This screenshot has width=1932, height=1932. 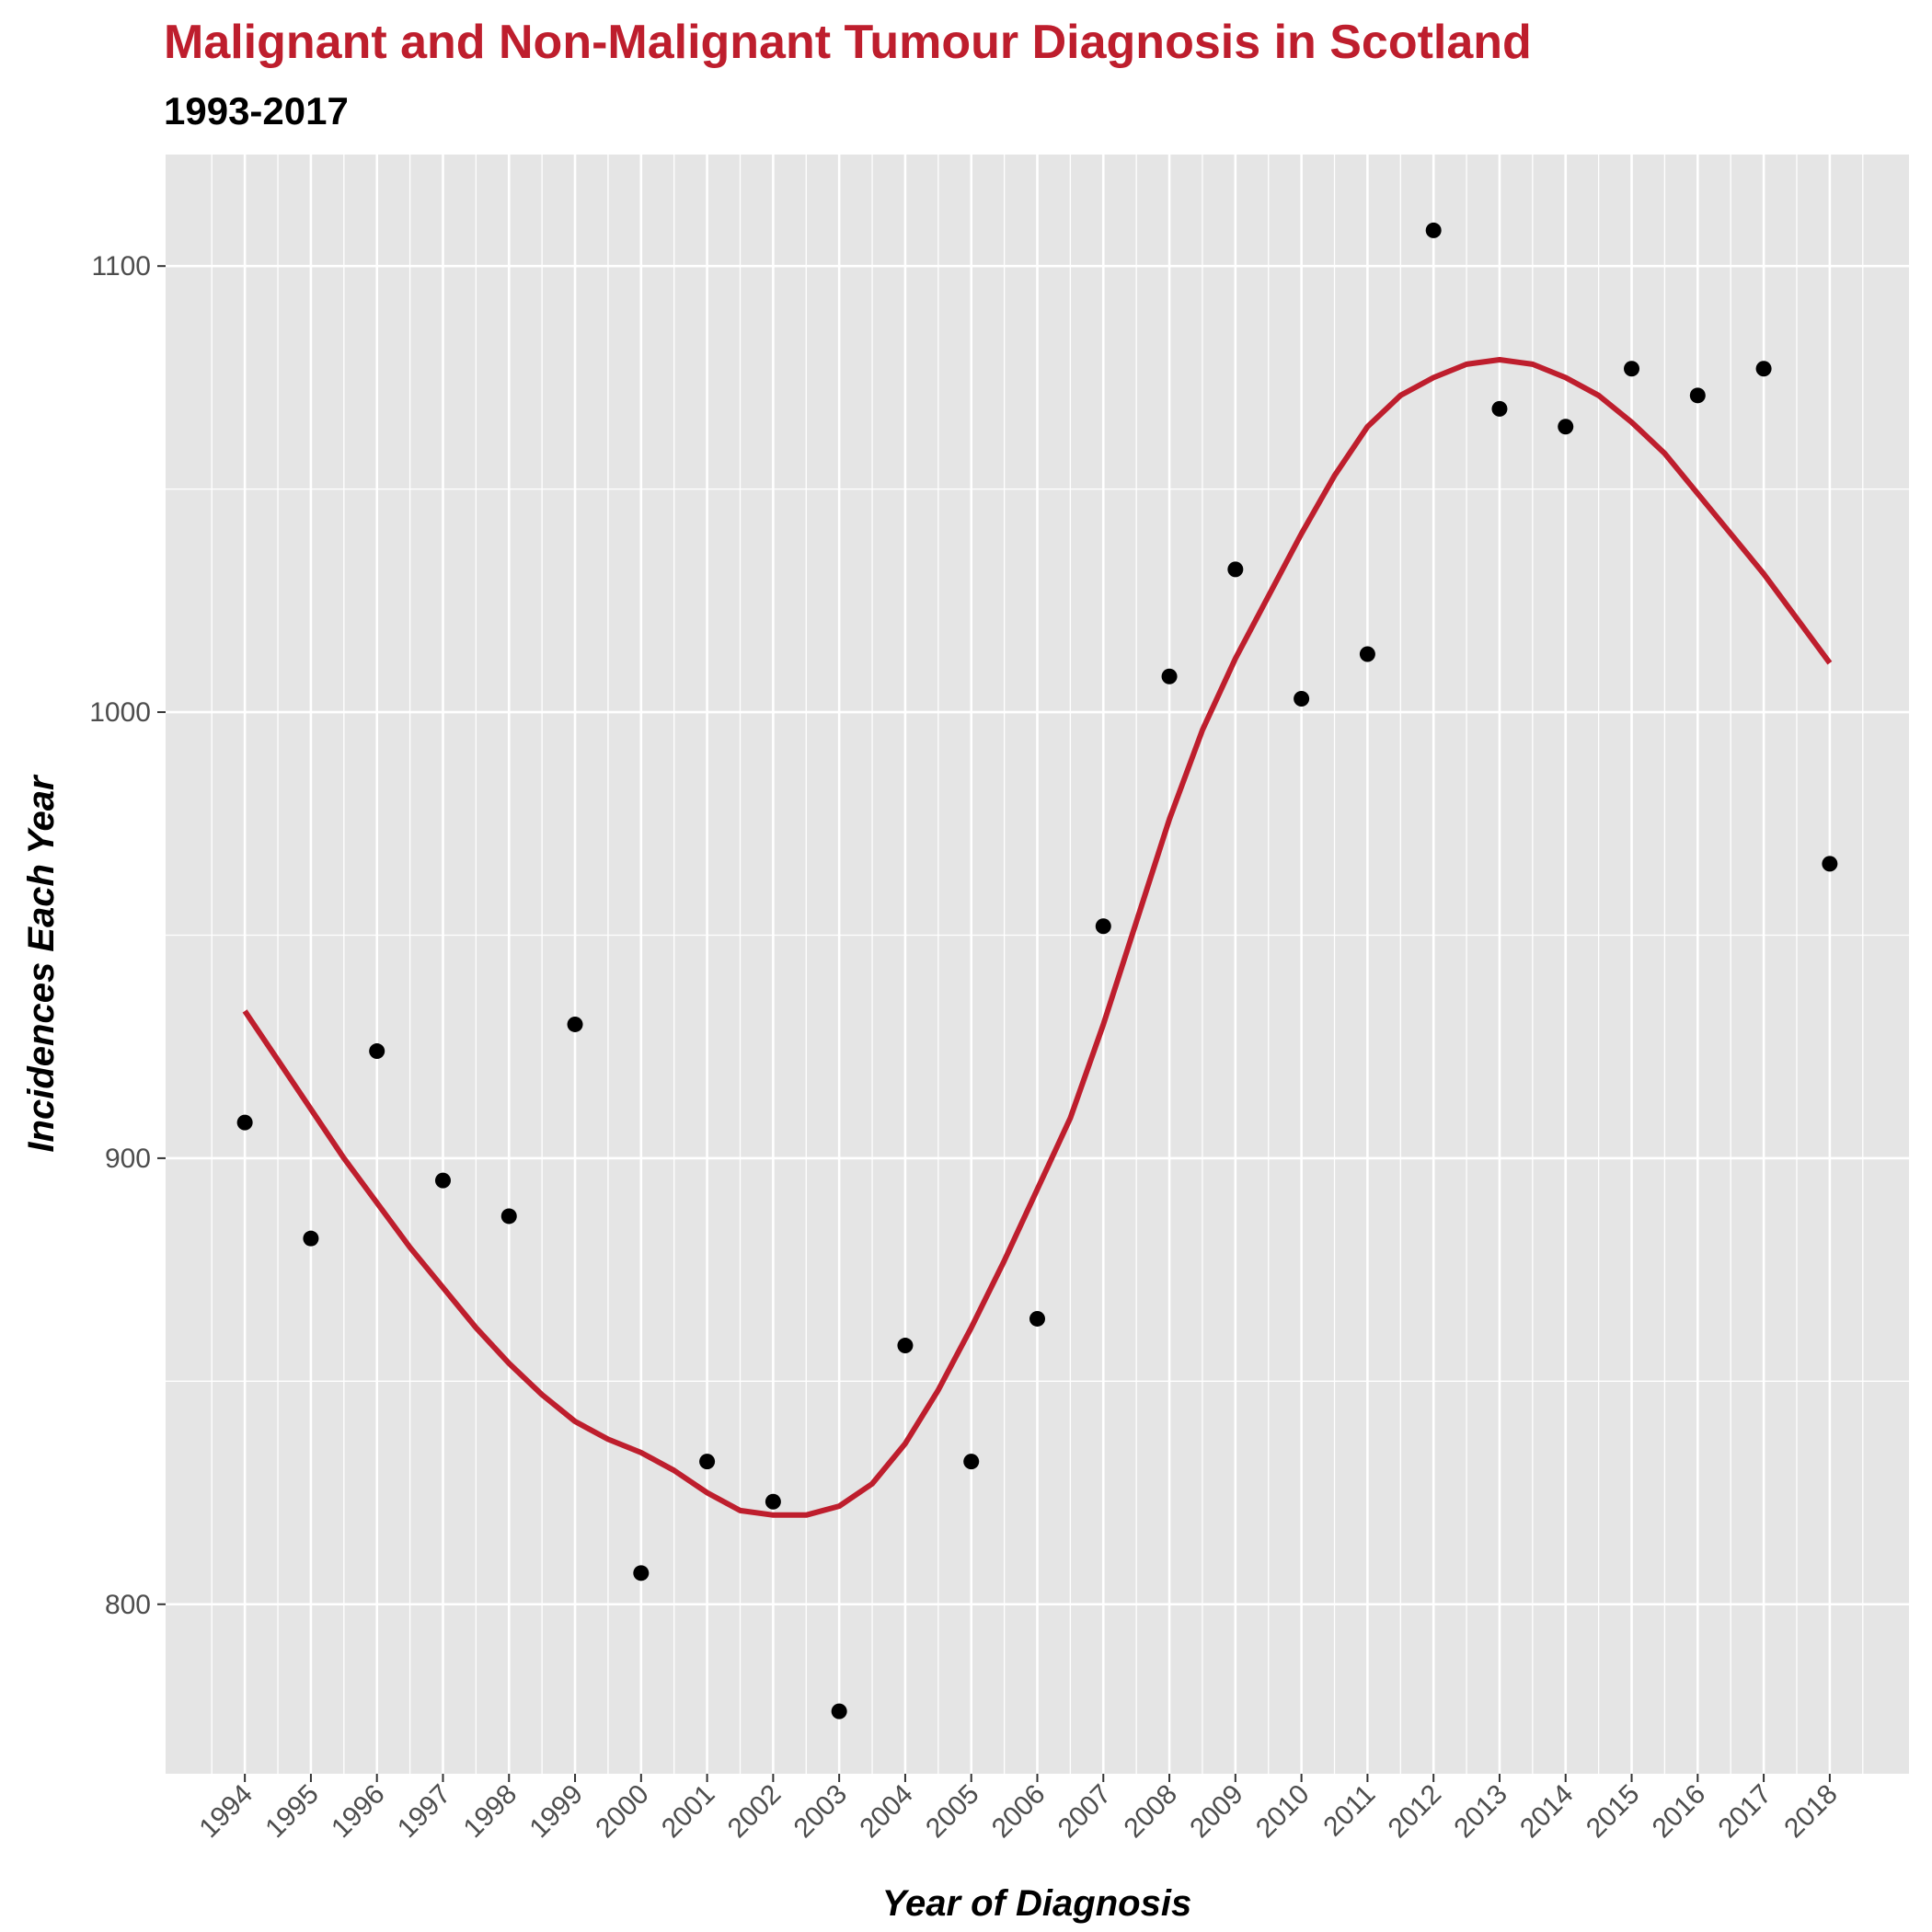 I want to click on x-tick-label: 1996, so click(x=358, y=1812).